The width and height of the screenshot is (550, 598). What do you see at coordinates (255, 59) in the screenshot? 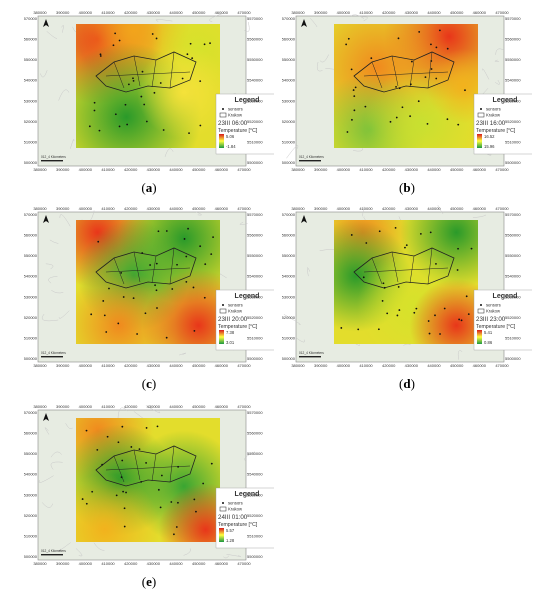
I see `y-tick-right: 5550000` at bounding box center [255, 59].